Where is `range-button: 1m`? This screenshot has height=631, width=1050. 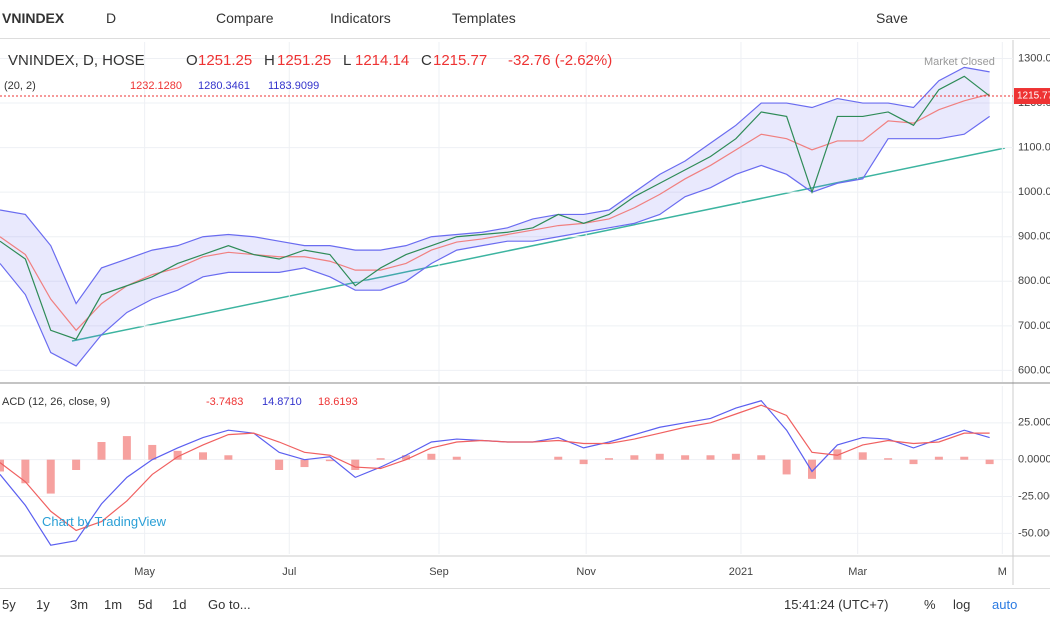 range-button: 1m is located at coordinates (113, 604).